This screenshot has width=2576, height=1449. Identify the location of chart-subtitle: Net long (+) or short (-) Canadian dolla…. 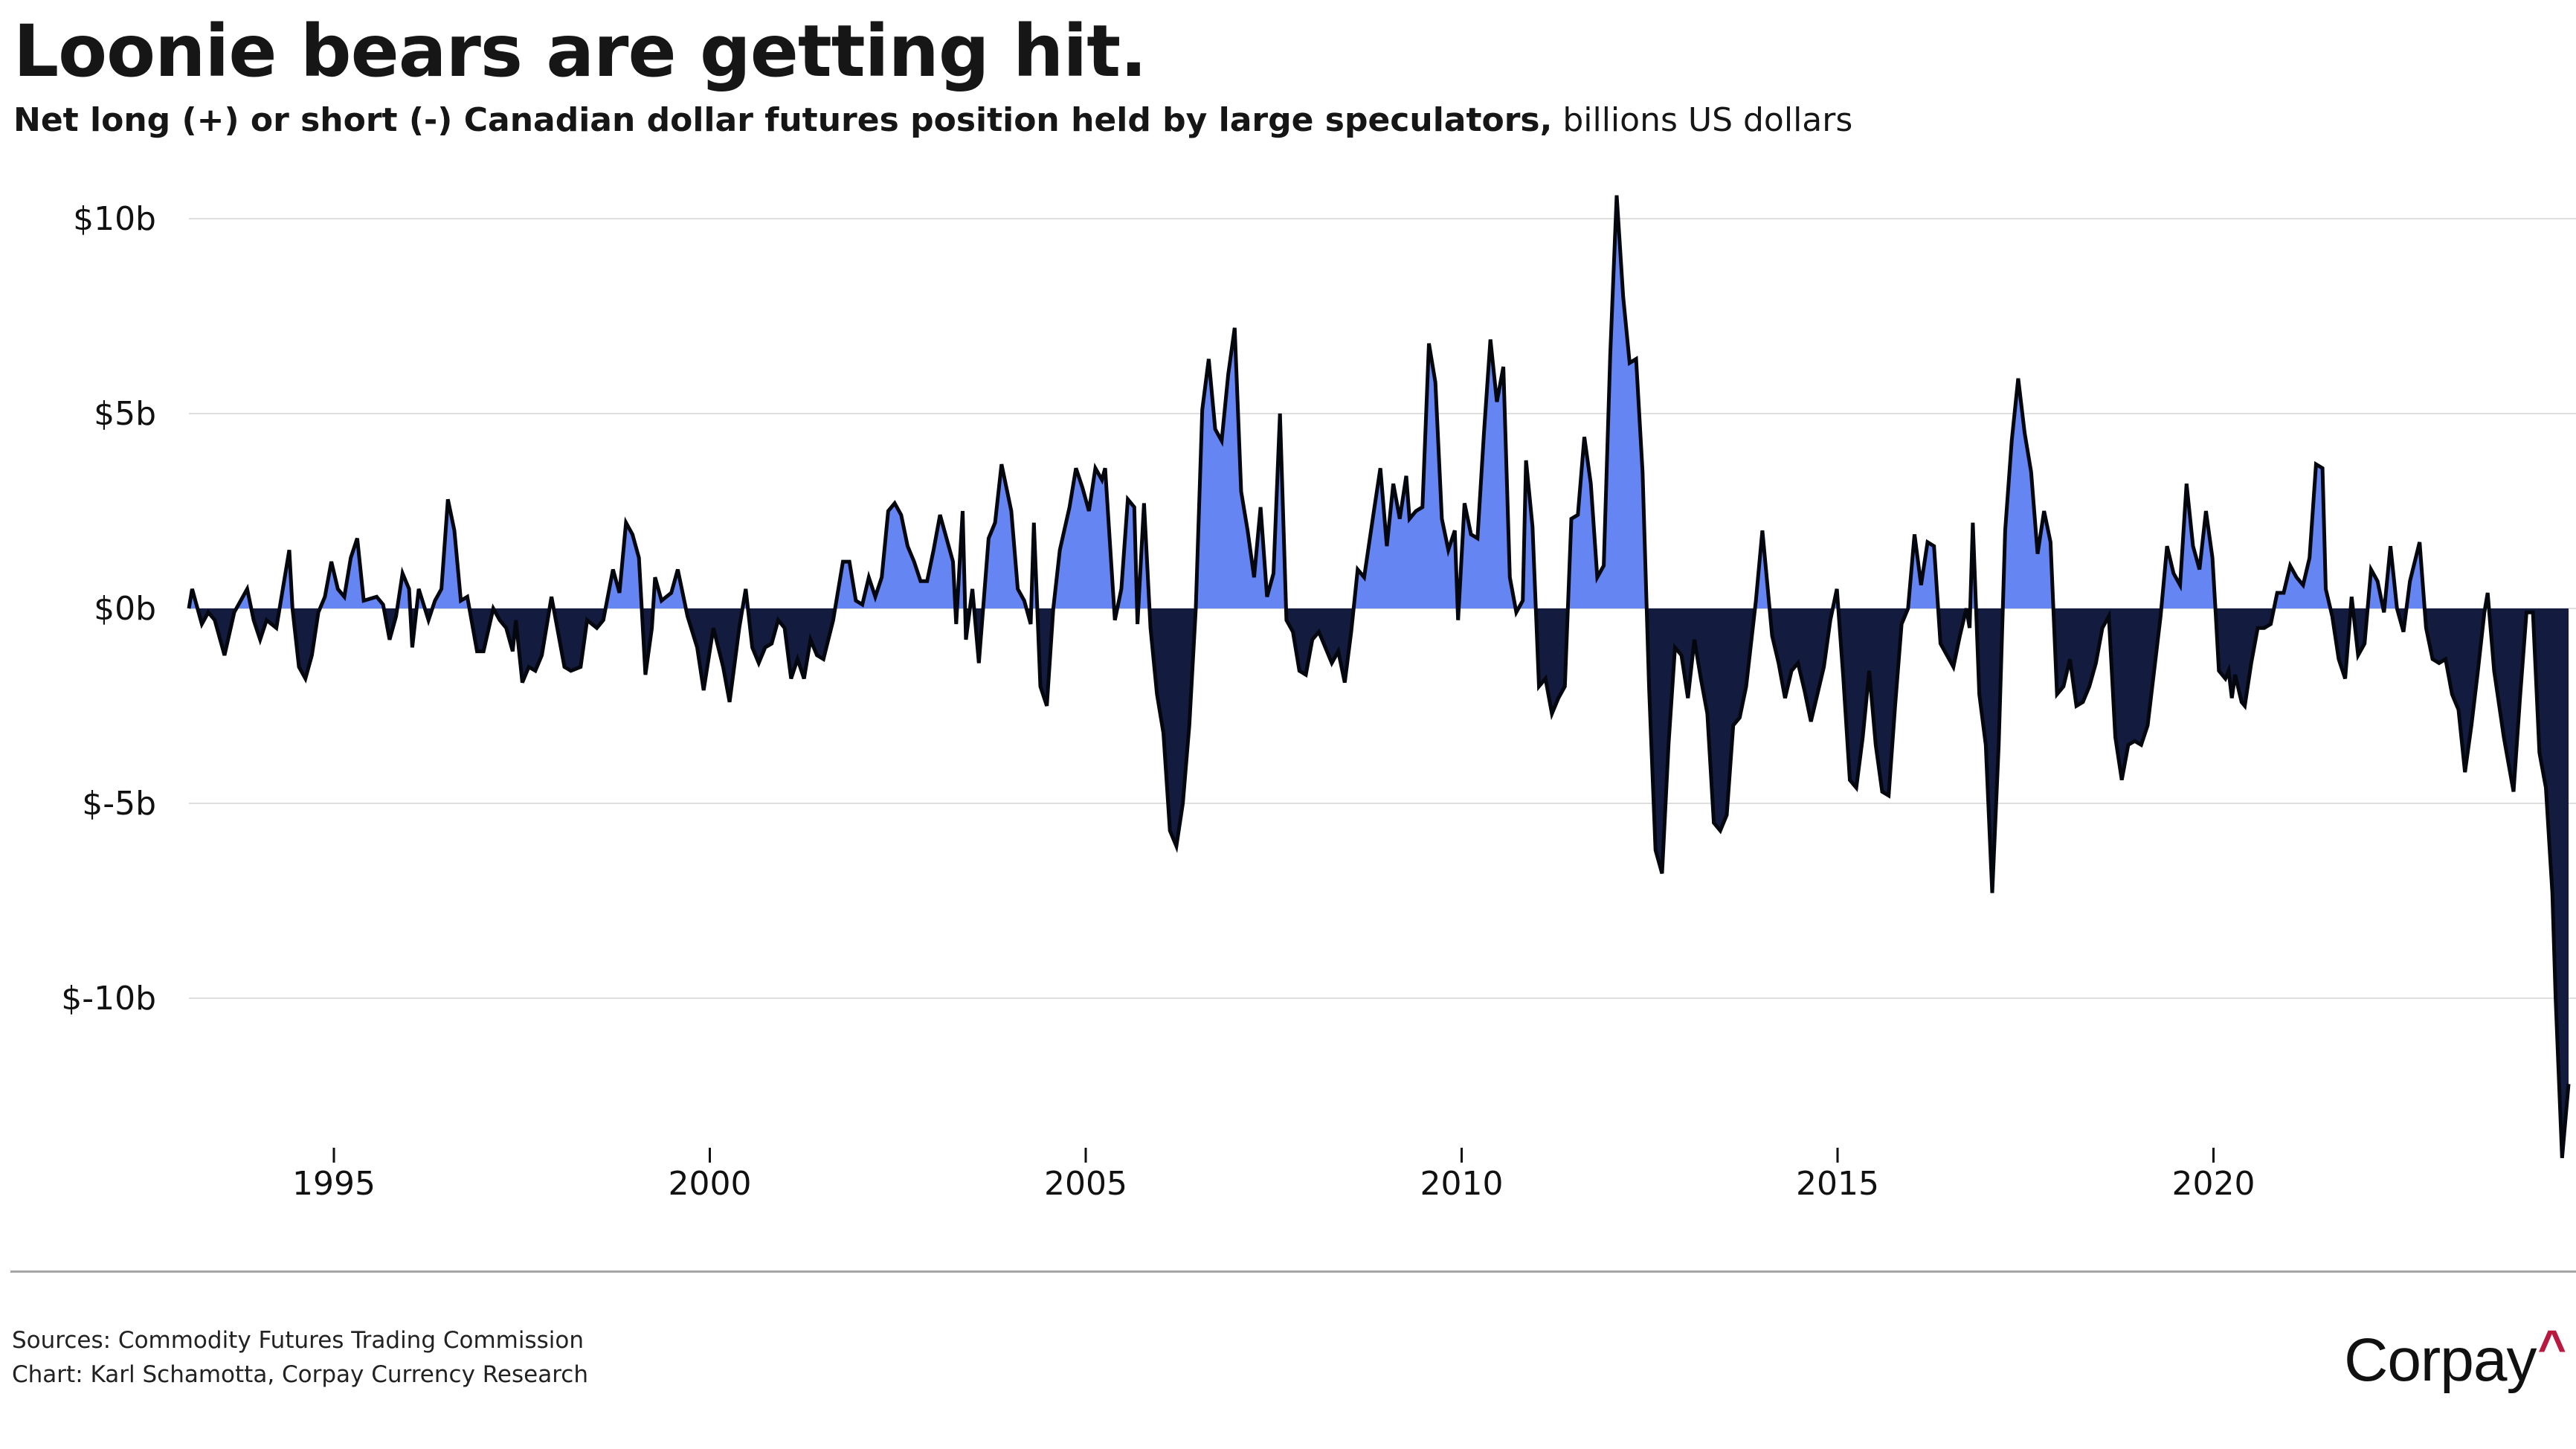
(932, 120).